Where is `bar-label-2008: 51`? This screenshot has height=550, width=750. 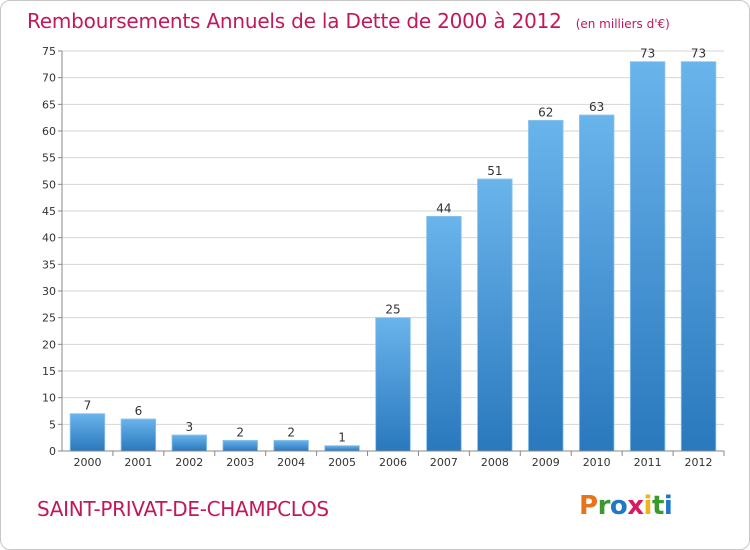 bar-label-2008: 51 is located at coordinates (494, 171).